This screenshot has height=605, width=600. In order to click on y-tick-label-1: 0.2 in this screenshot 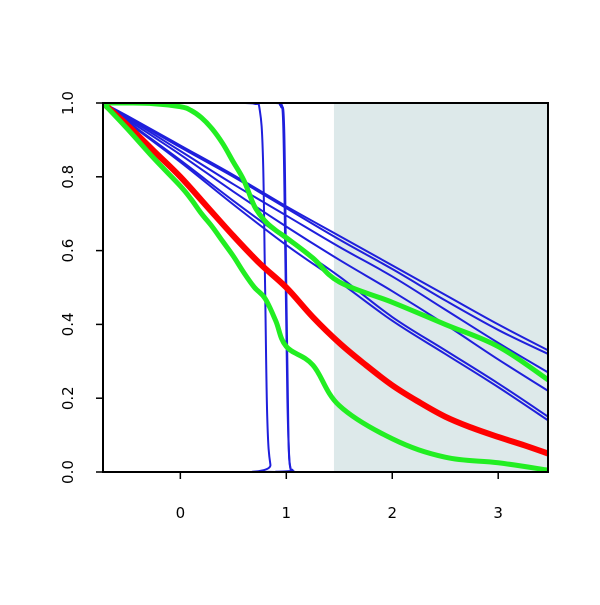, I will do `click(68, 398)`.